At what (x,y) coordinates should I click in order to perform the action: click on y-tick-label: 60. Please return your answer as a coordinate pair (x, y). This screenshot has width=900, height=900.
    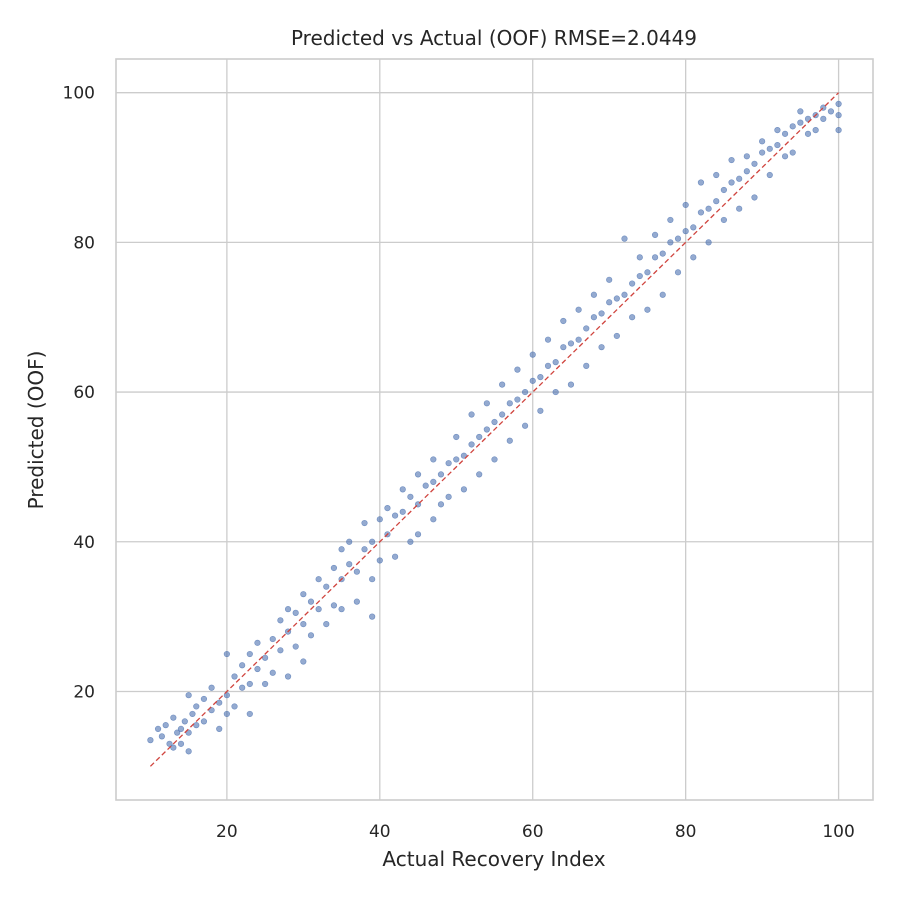
    Looking at the image, I should click on (84, 393).